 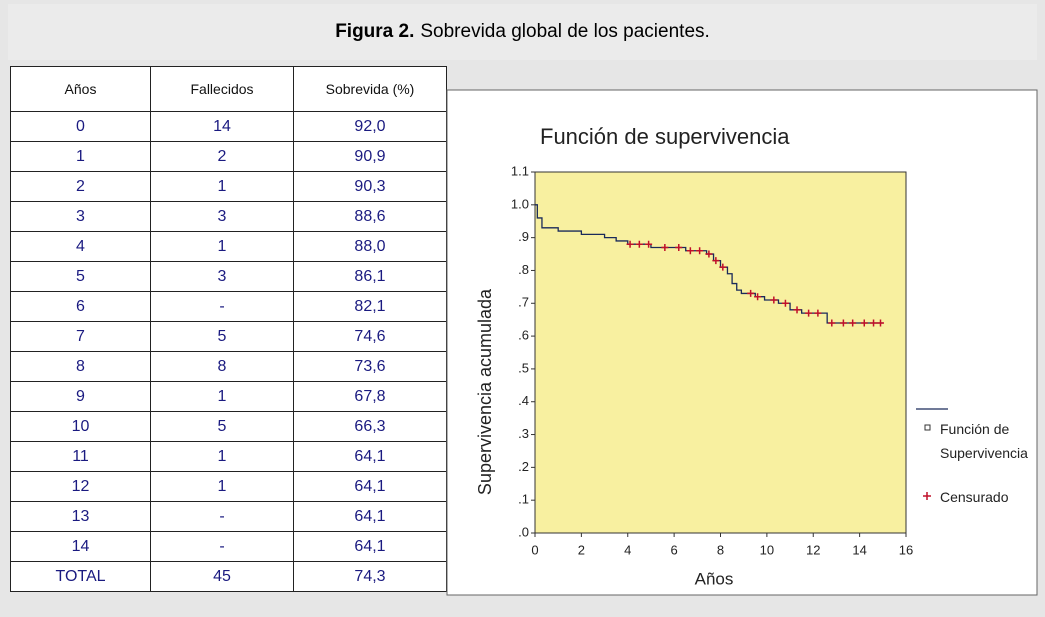 I want to click on table-row: 2 1 90,3, so click(x=228, y=186).